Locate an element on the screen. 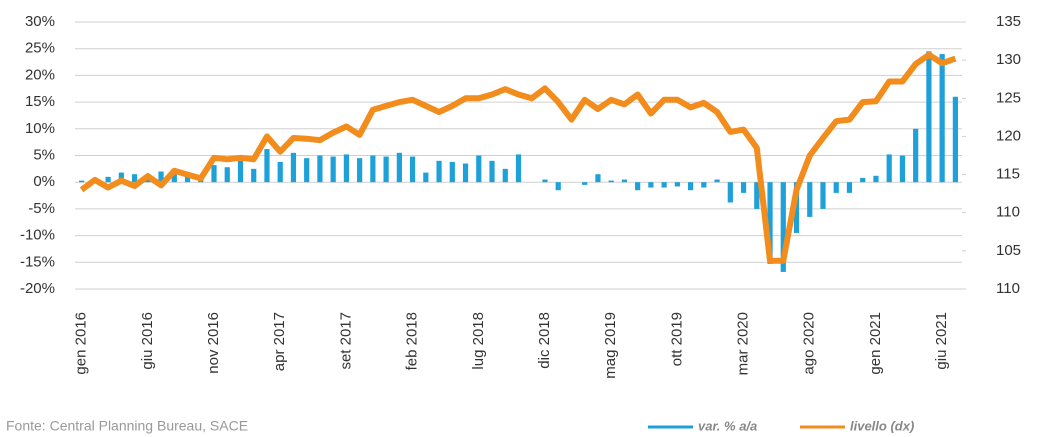 This screenshot has width=1038, height=437. x-tick-label: mag 2019 is located at coordinates (610, 345).